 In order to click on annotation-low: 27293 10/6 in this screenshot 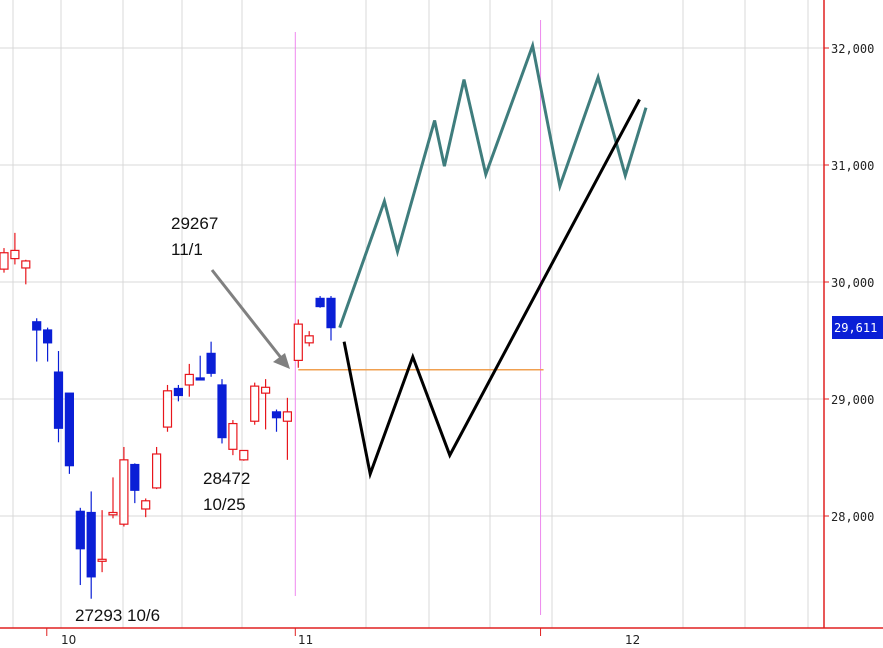, I will do `click(117, 615)`.